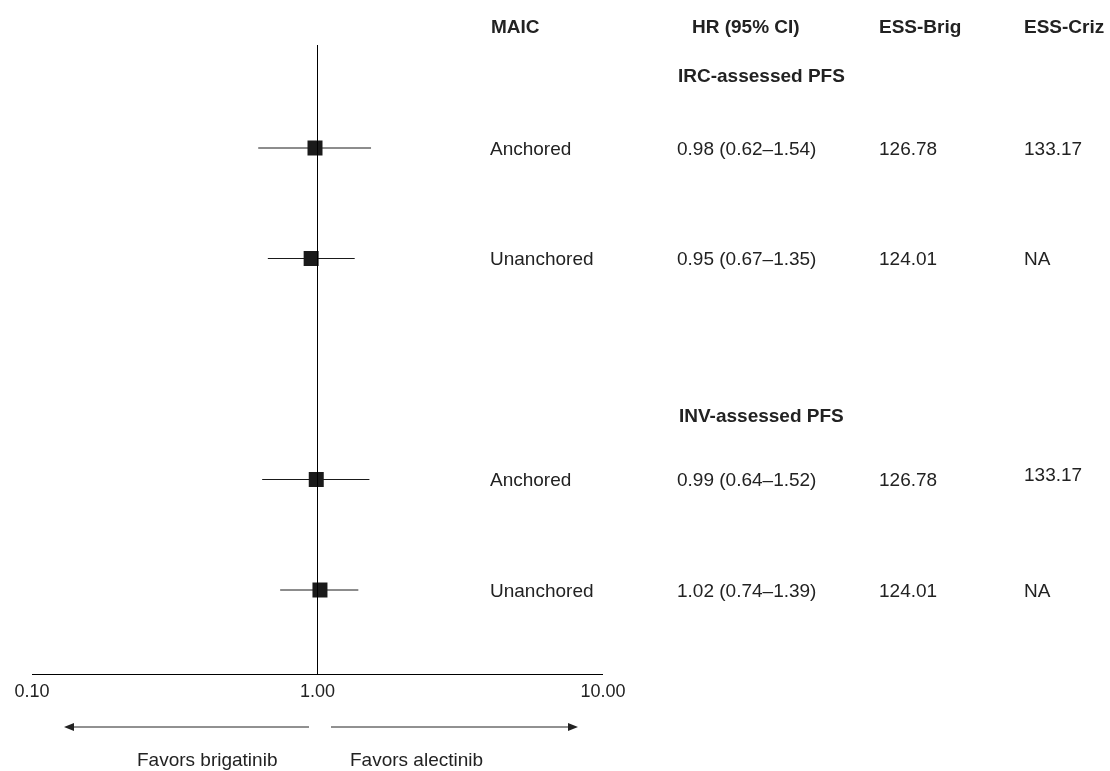 This screenshot has width=1110, height=771. I want to click on x-tick-label: 10.00, so click(603, 690).